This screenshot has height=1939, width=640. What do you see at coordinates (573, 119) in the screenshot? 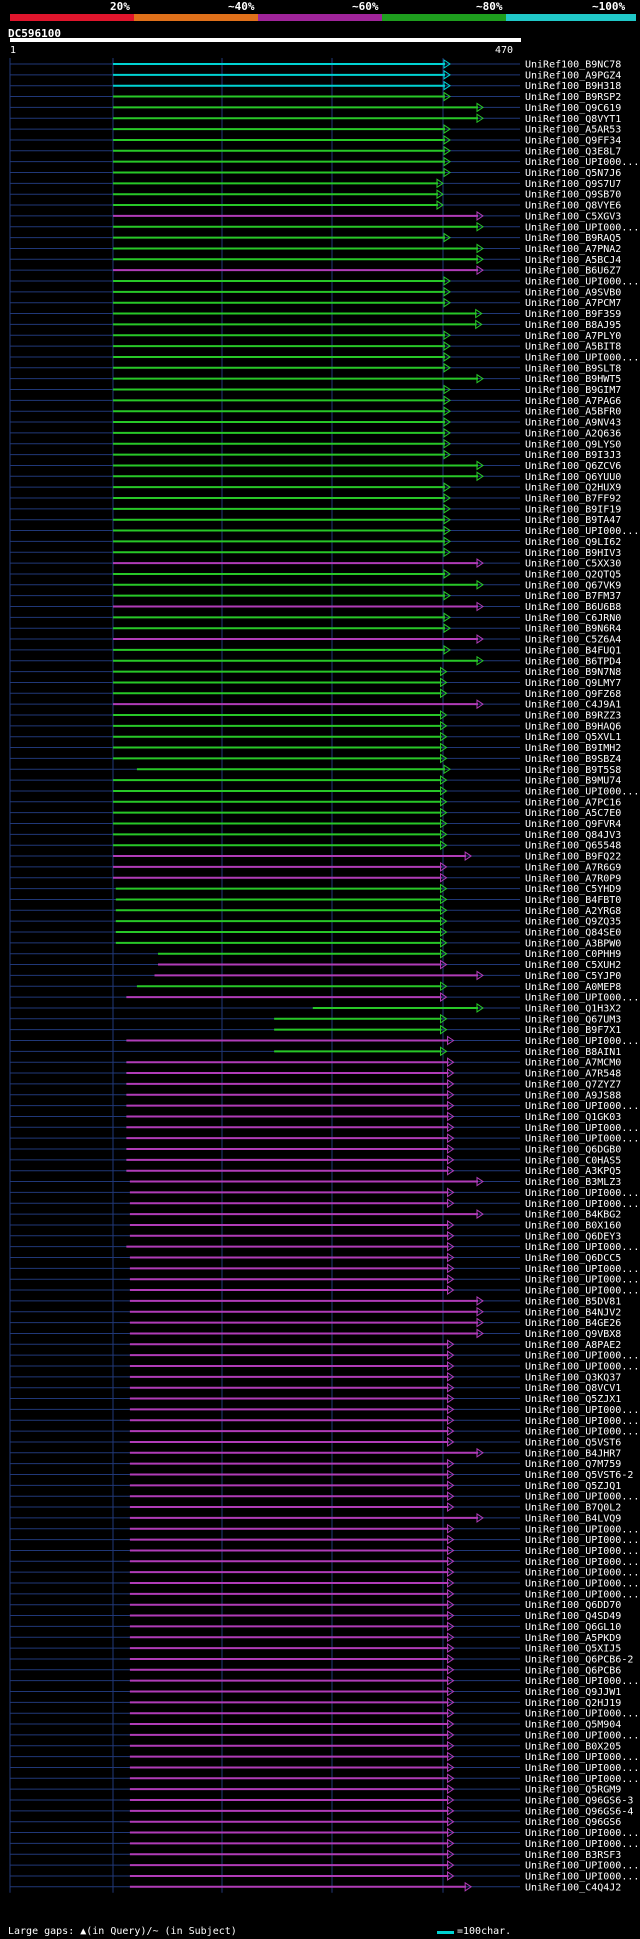
I see `hit-label: UniRef100_Q8VYT1` at bounding box center [573, 119].